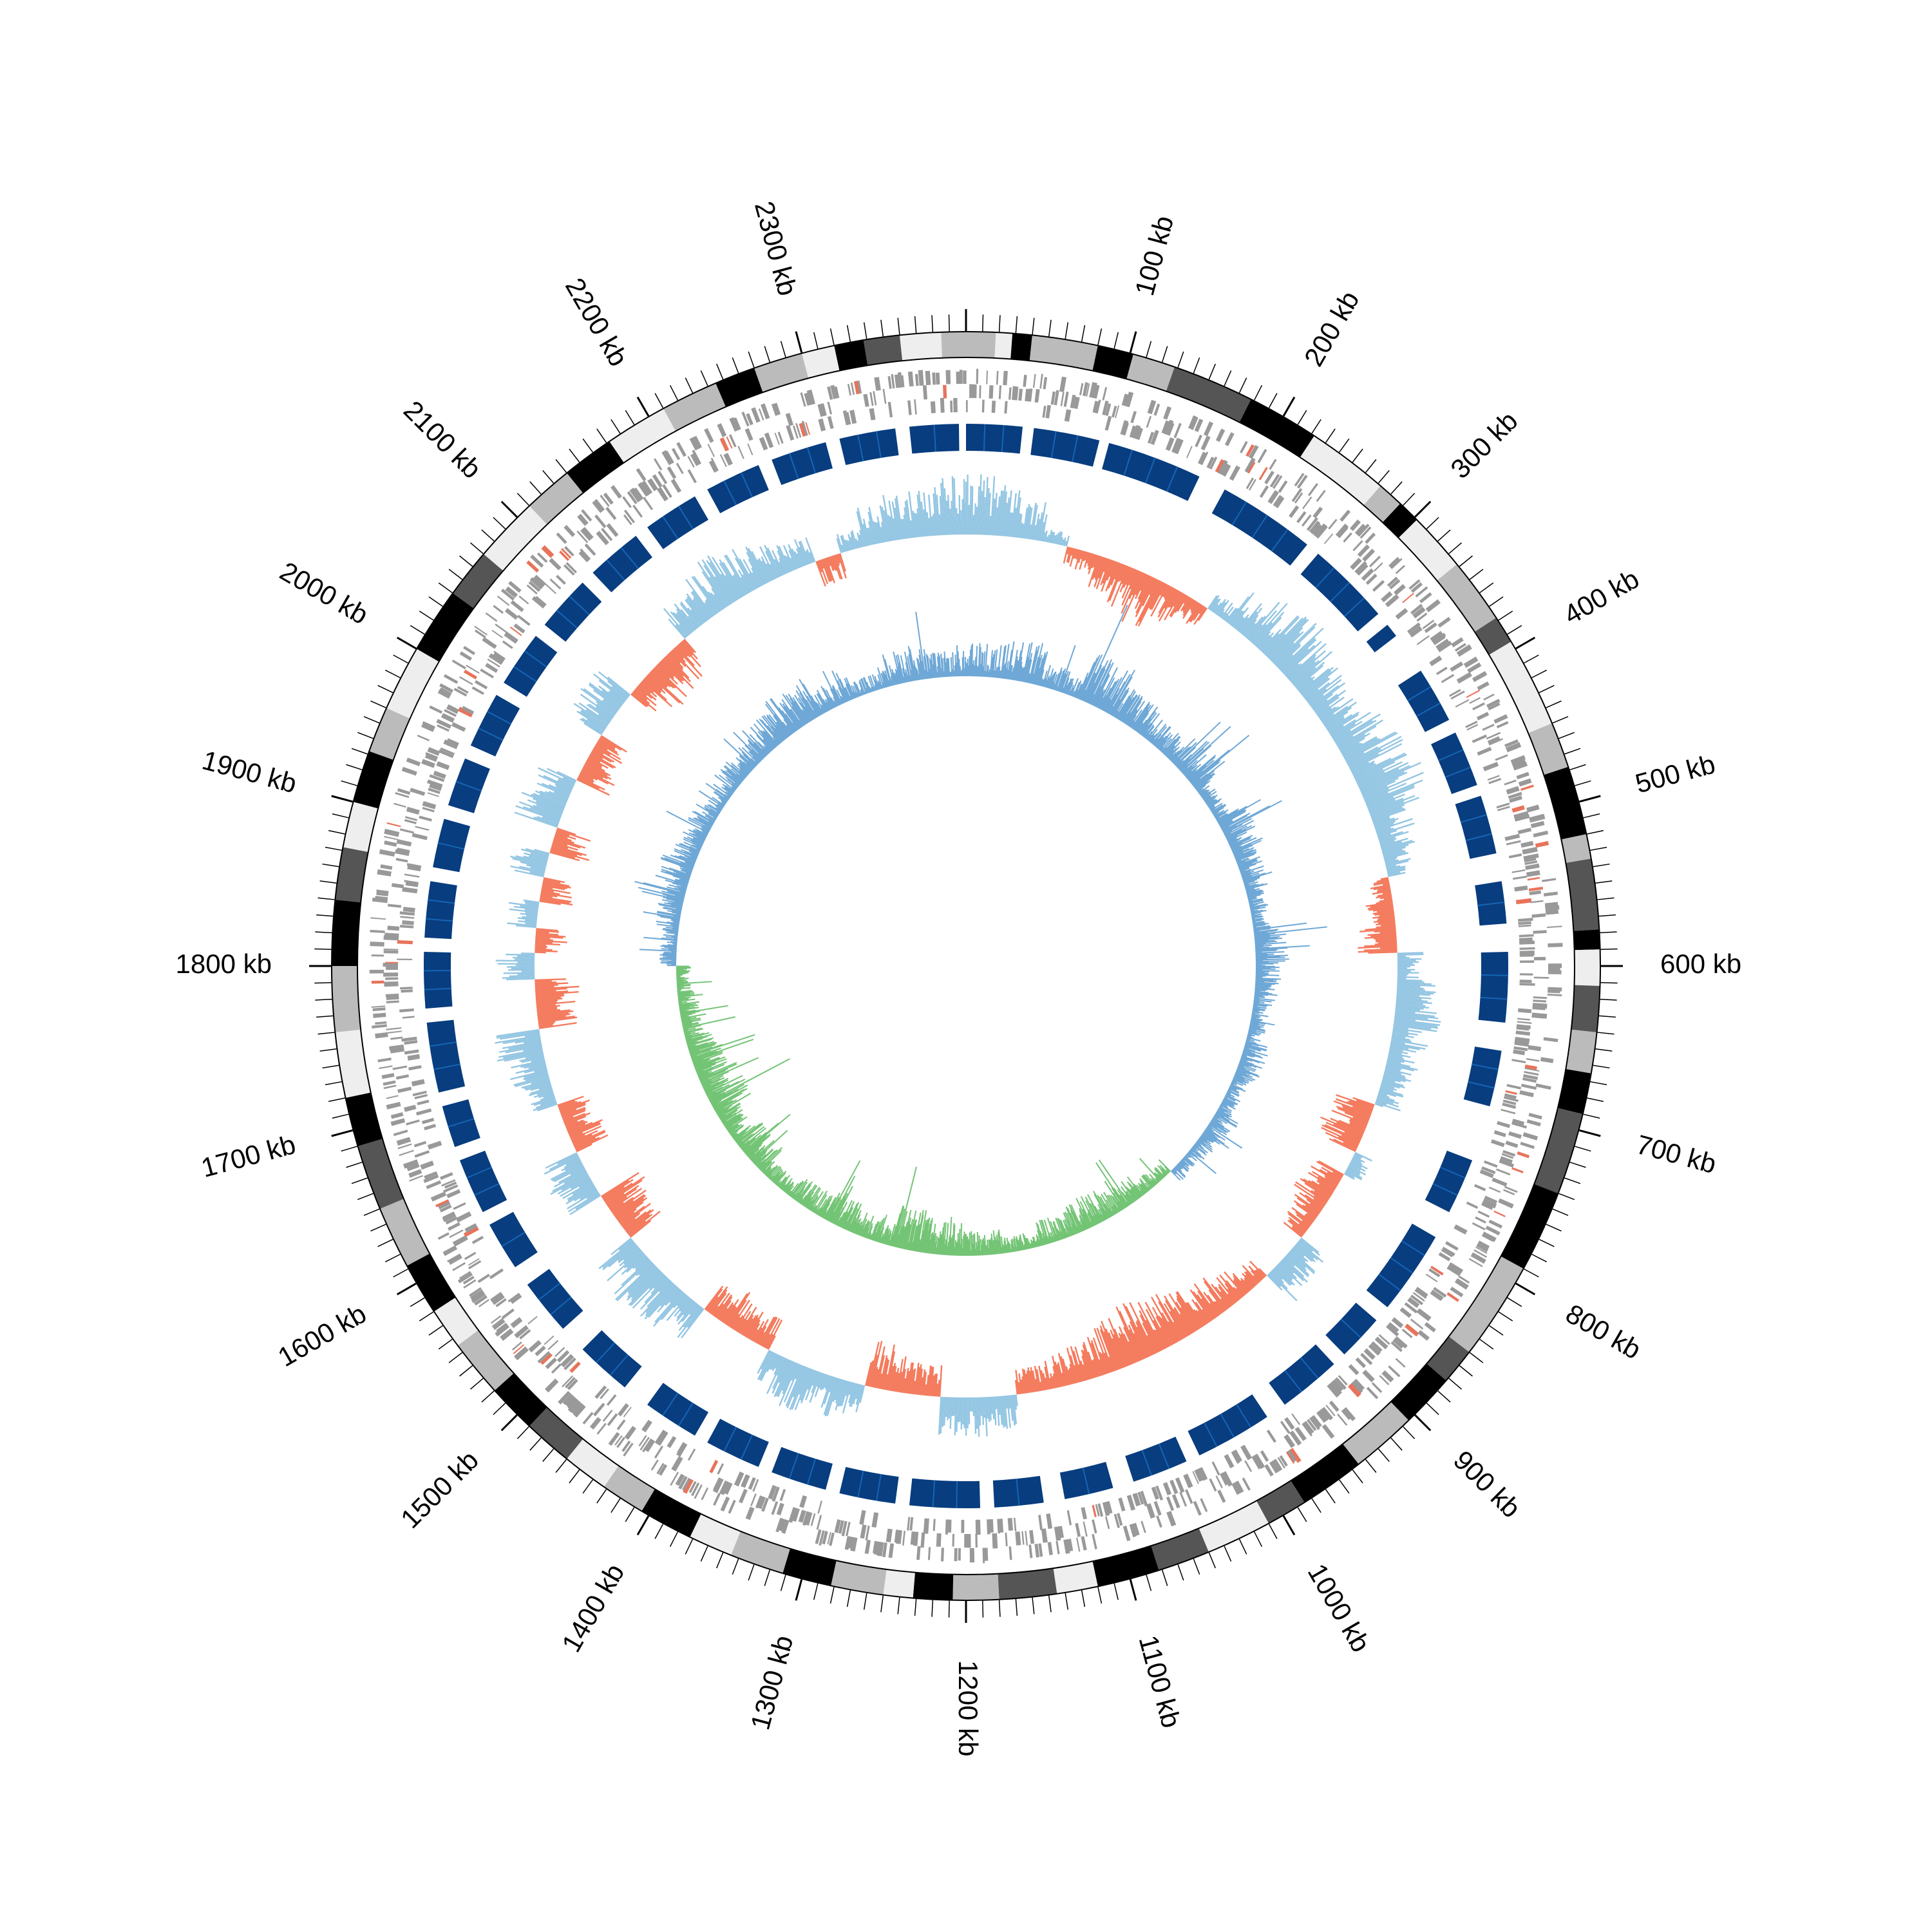 The image size is (1932, 1932). Describe the element at coordinates (803, 464) in the screenshot. I see `block-segment` at that location.